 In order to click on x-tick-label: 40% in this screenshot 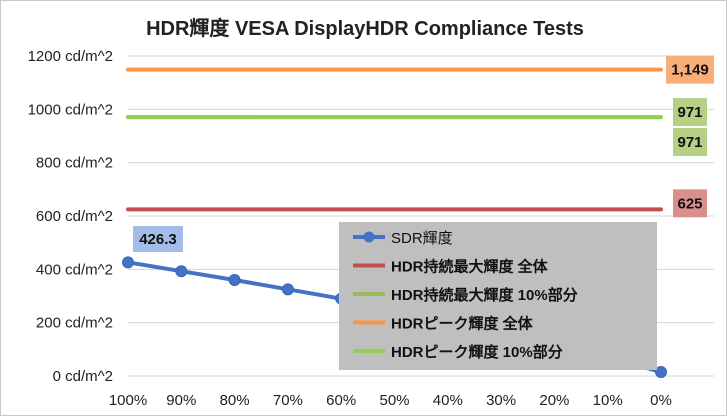, I will do `click(448, 400)`.